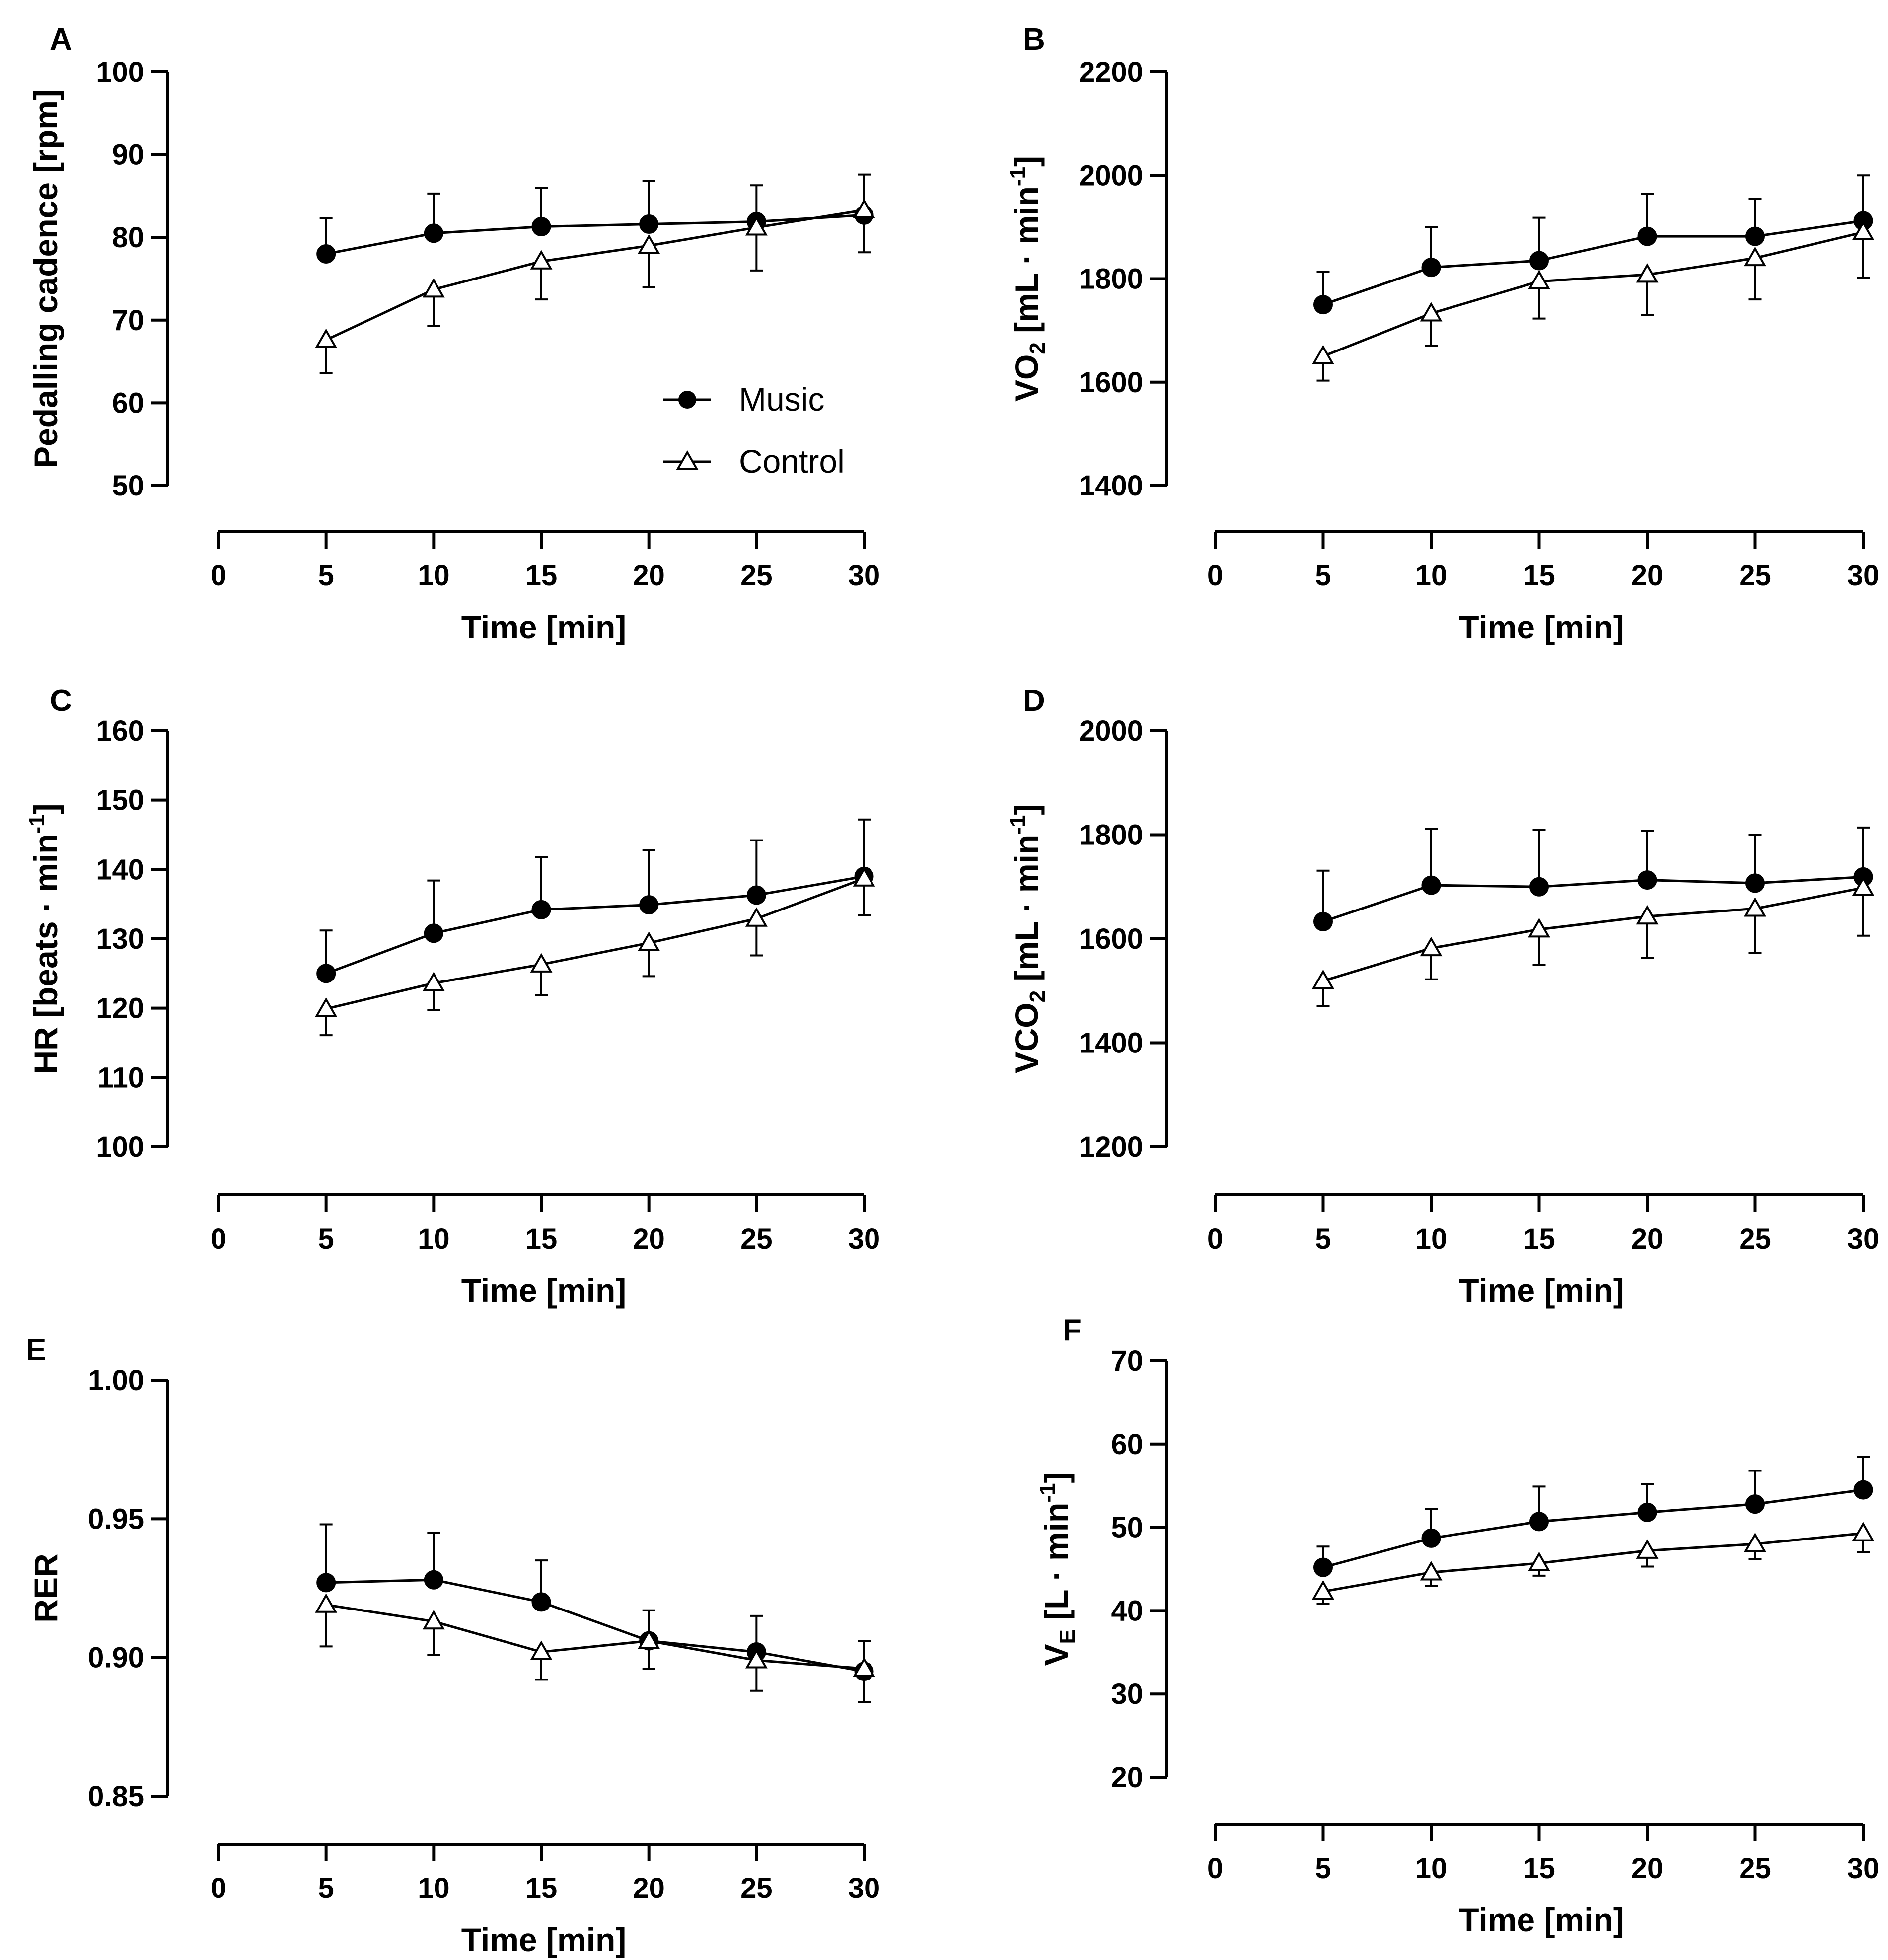 This screenshot has width=1888, height=1960. Describe the element at coordinates (1072, 1330) in the screenshot. I see `panel-label: F` at that location.